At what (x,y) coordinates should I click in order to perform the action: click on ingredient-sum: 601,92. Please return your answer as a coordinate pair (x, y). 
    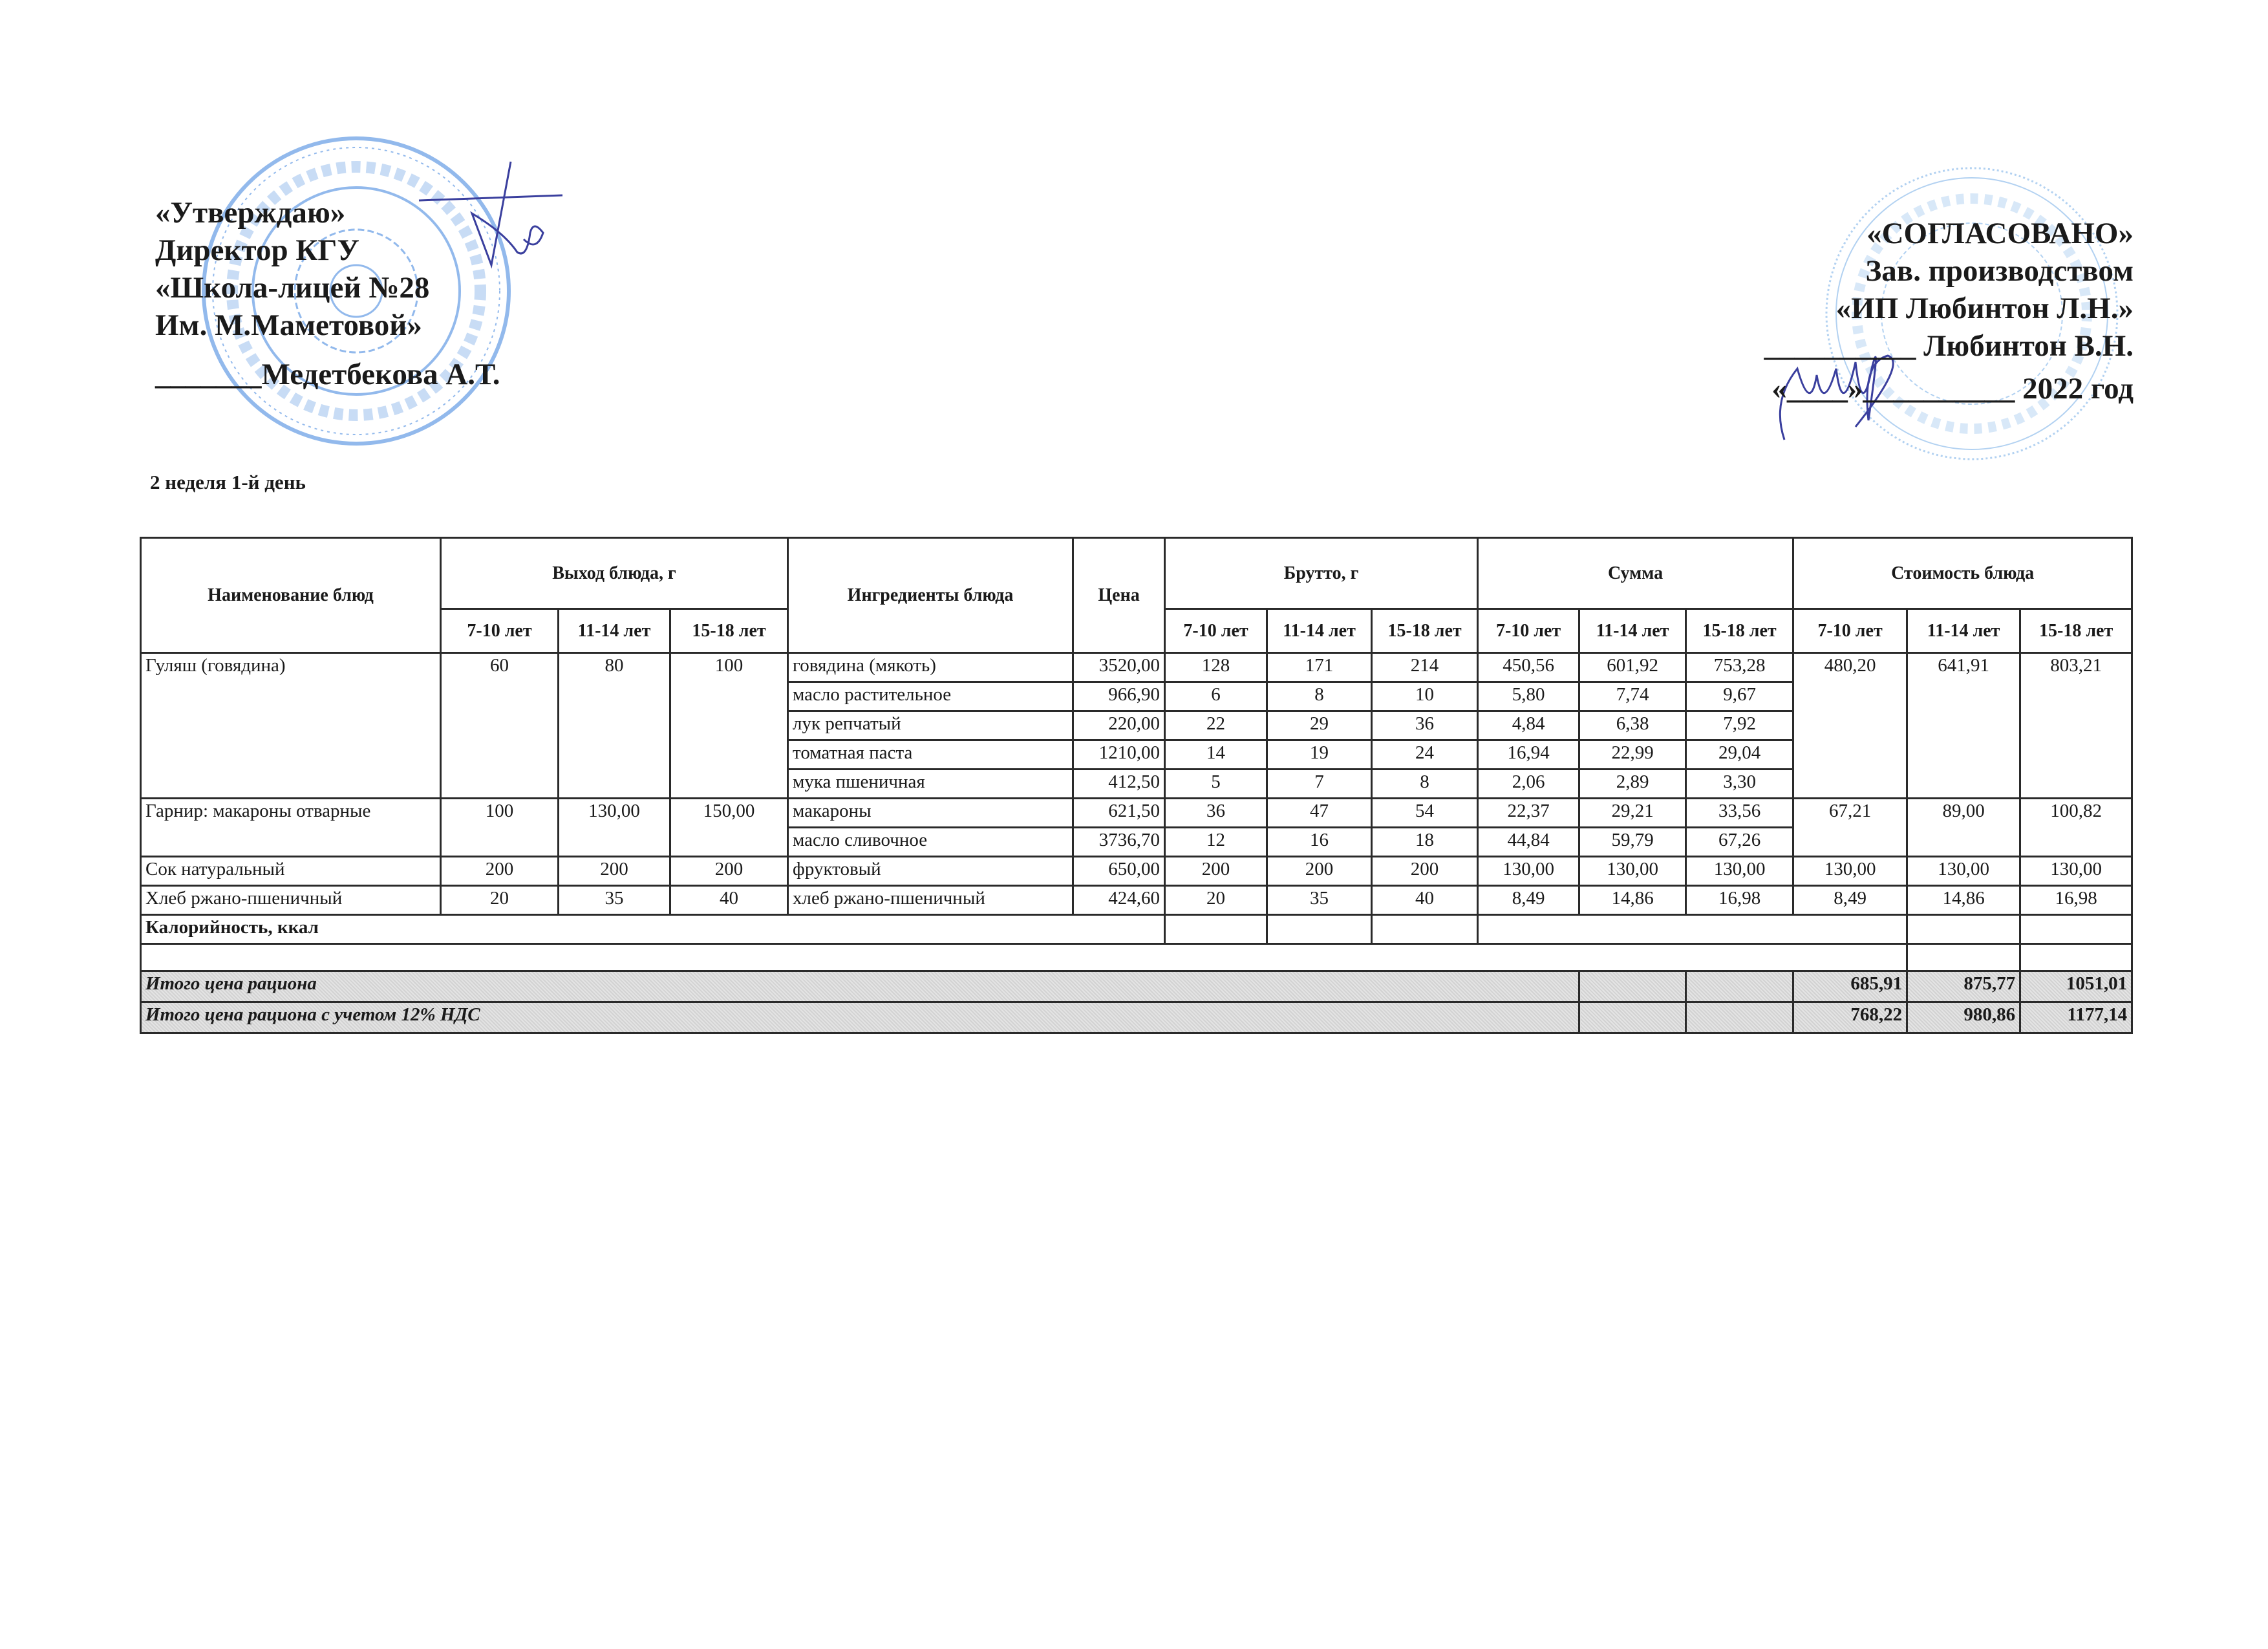
    Looking at the image, I should click on (1633, 667).